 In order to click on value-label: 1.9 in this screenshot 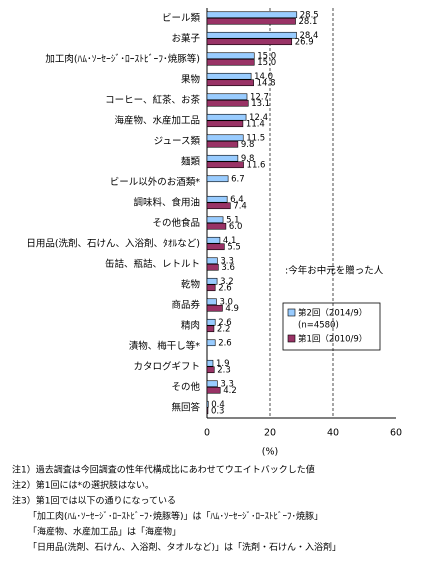, I will do `click(223, 364)`.